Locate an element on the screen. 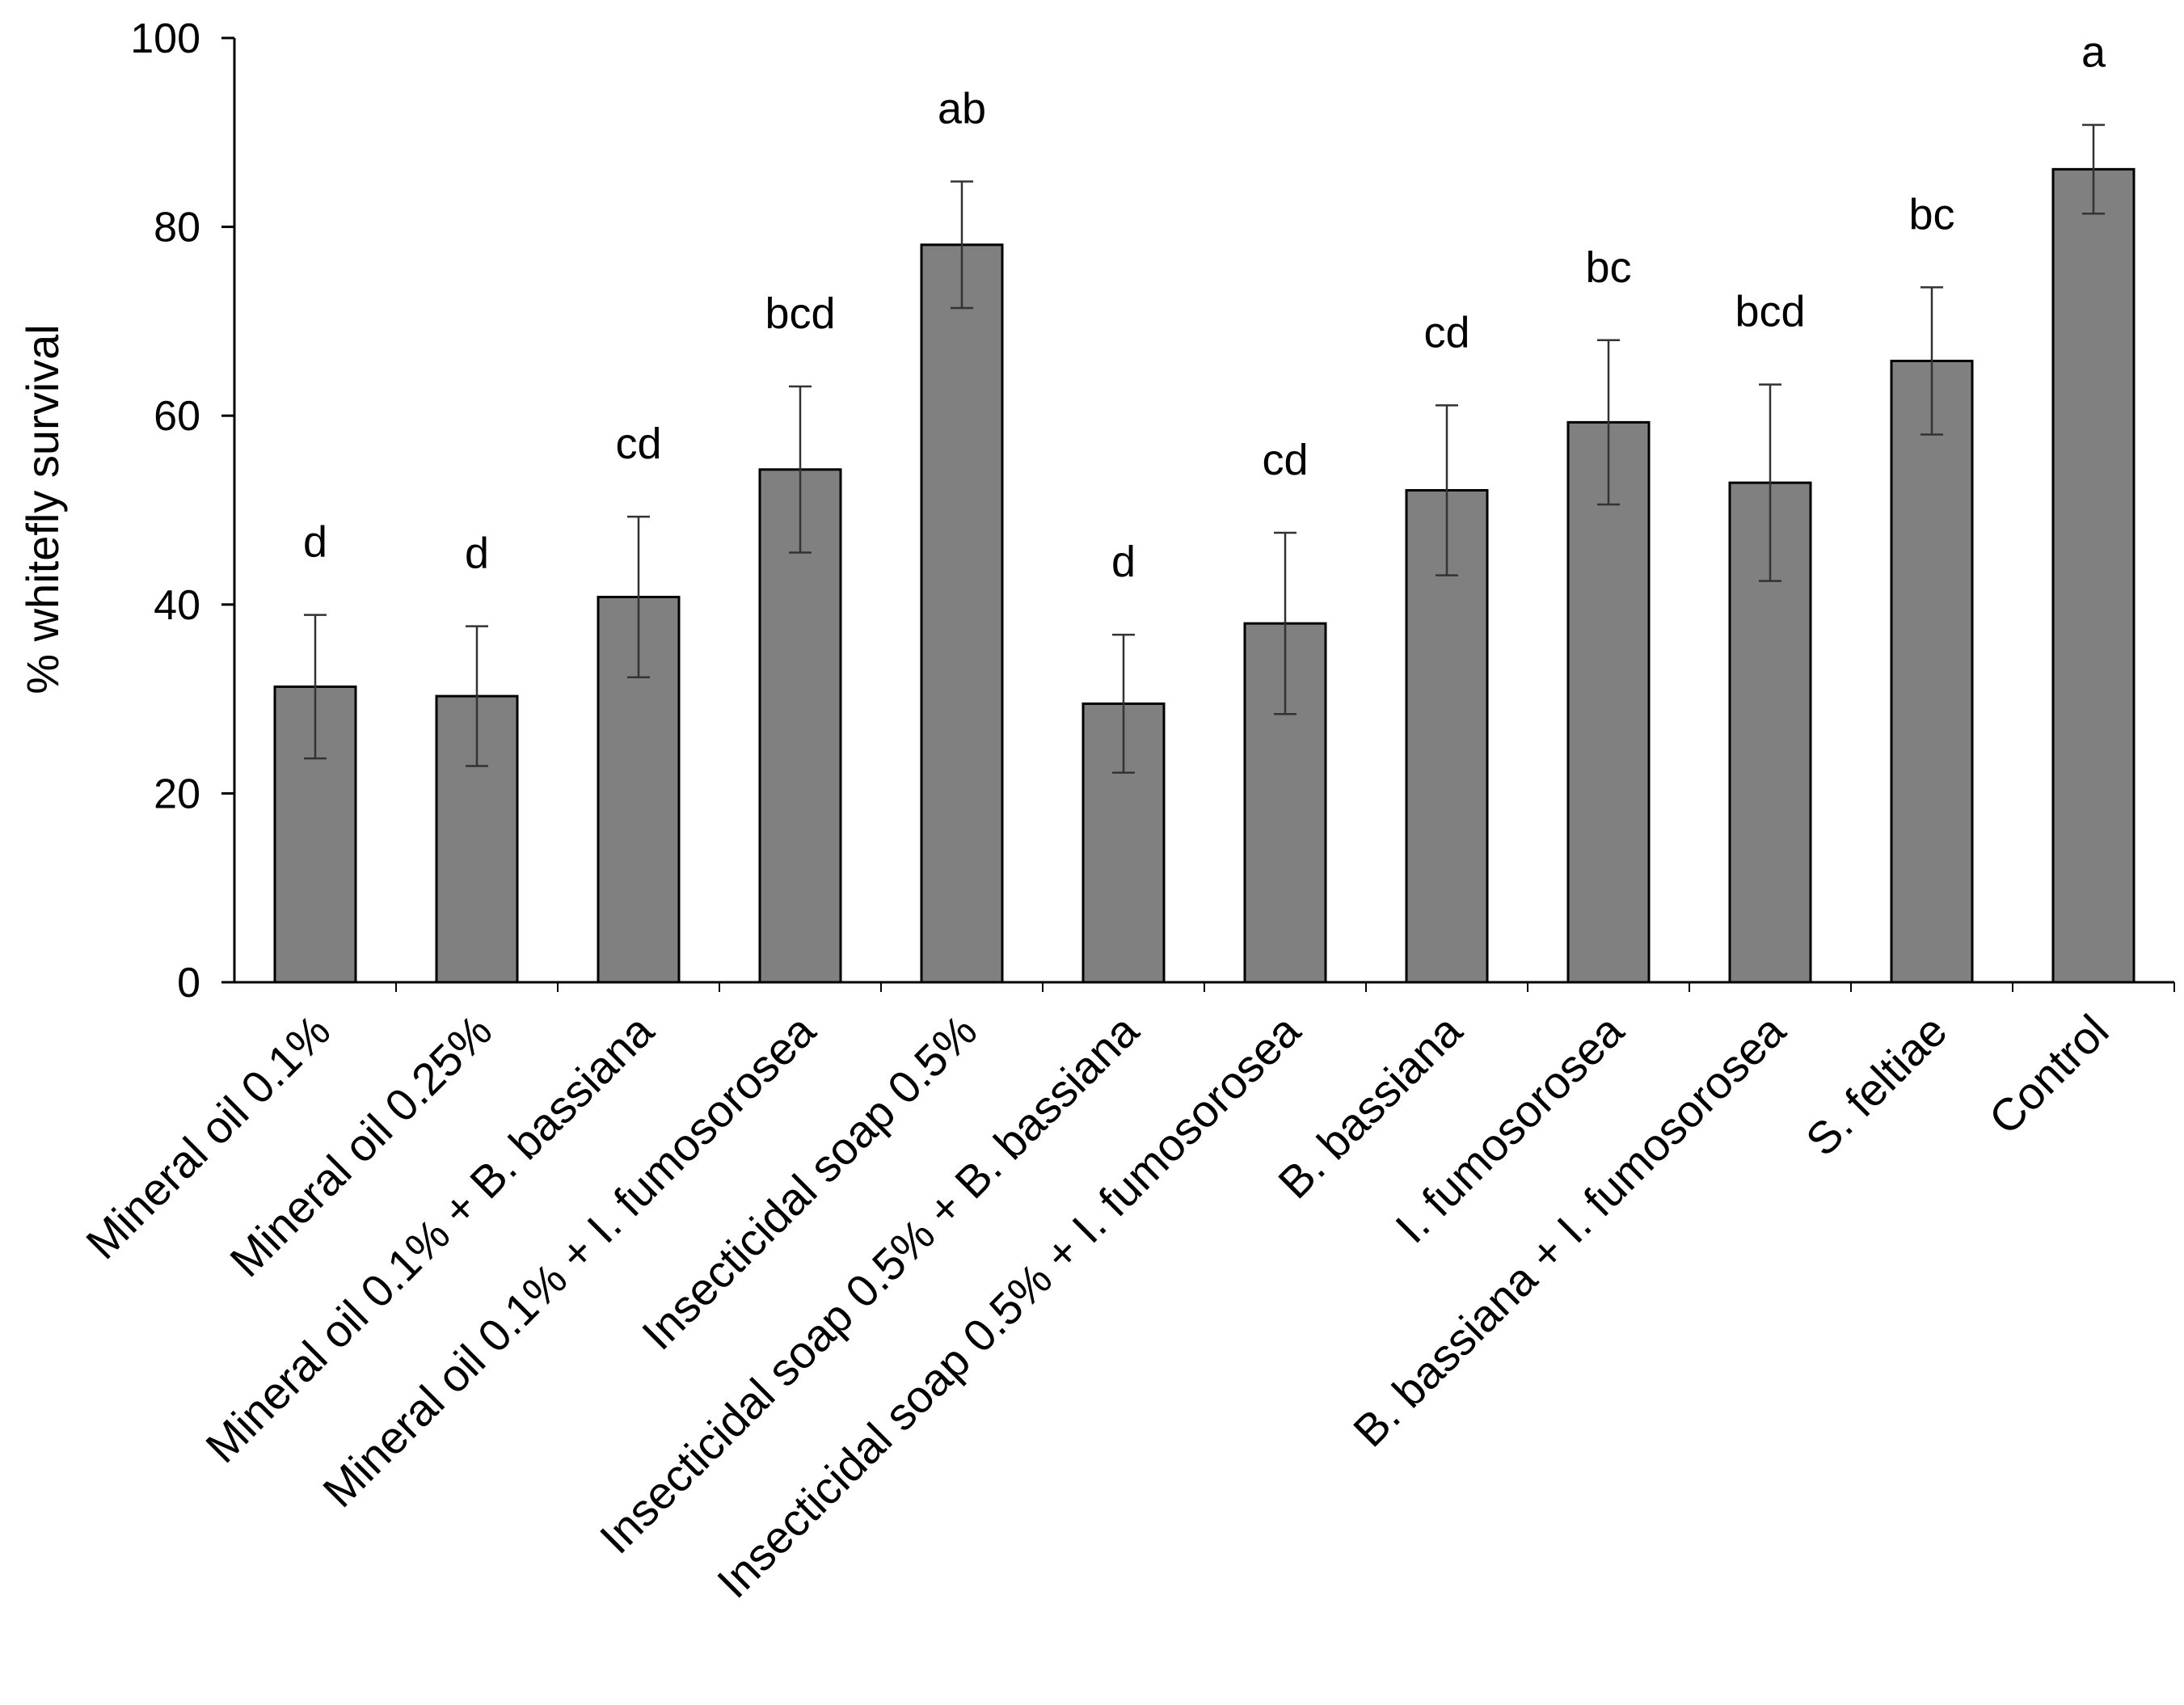 The image size is (2184, 1705). y-tick-label: 40 is located at coordinates (177, 605).